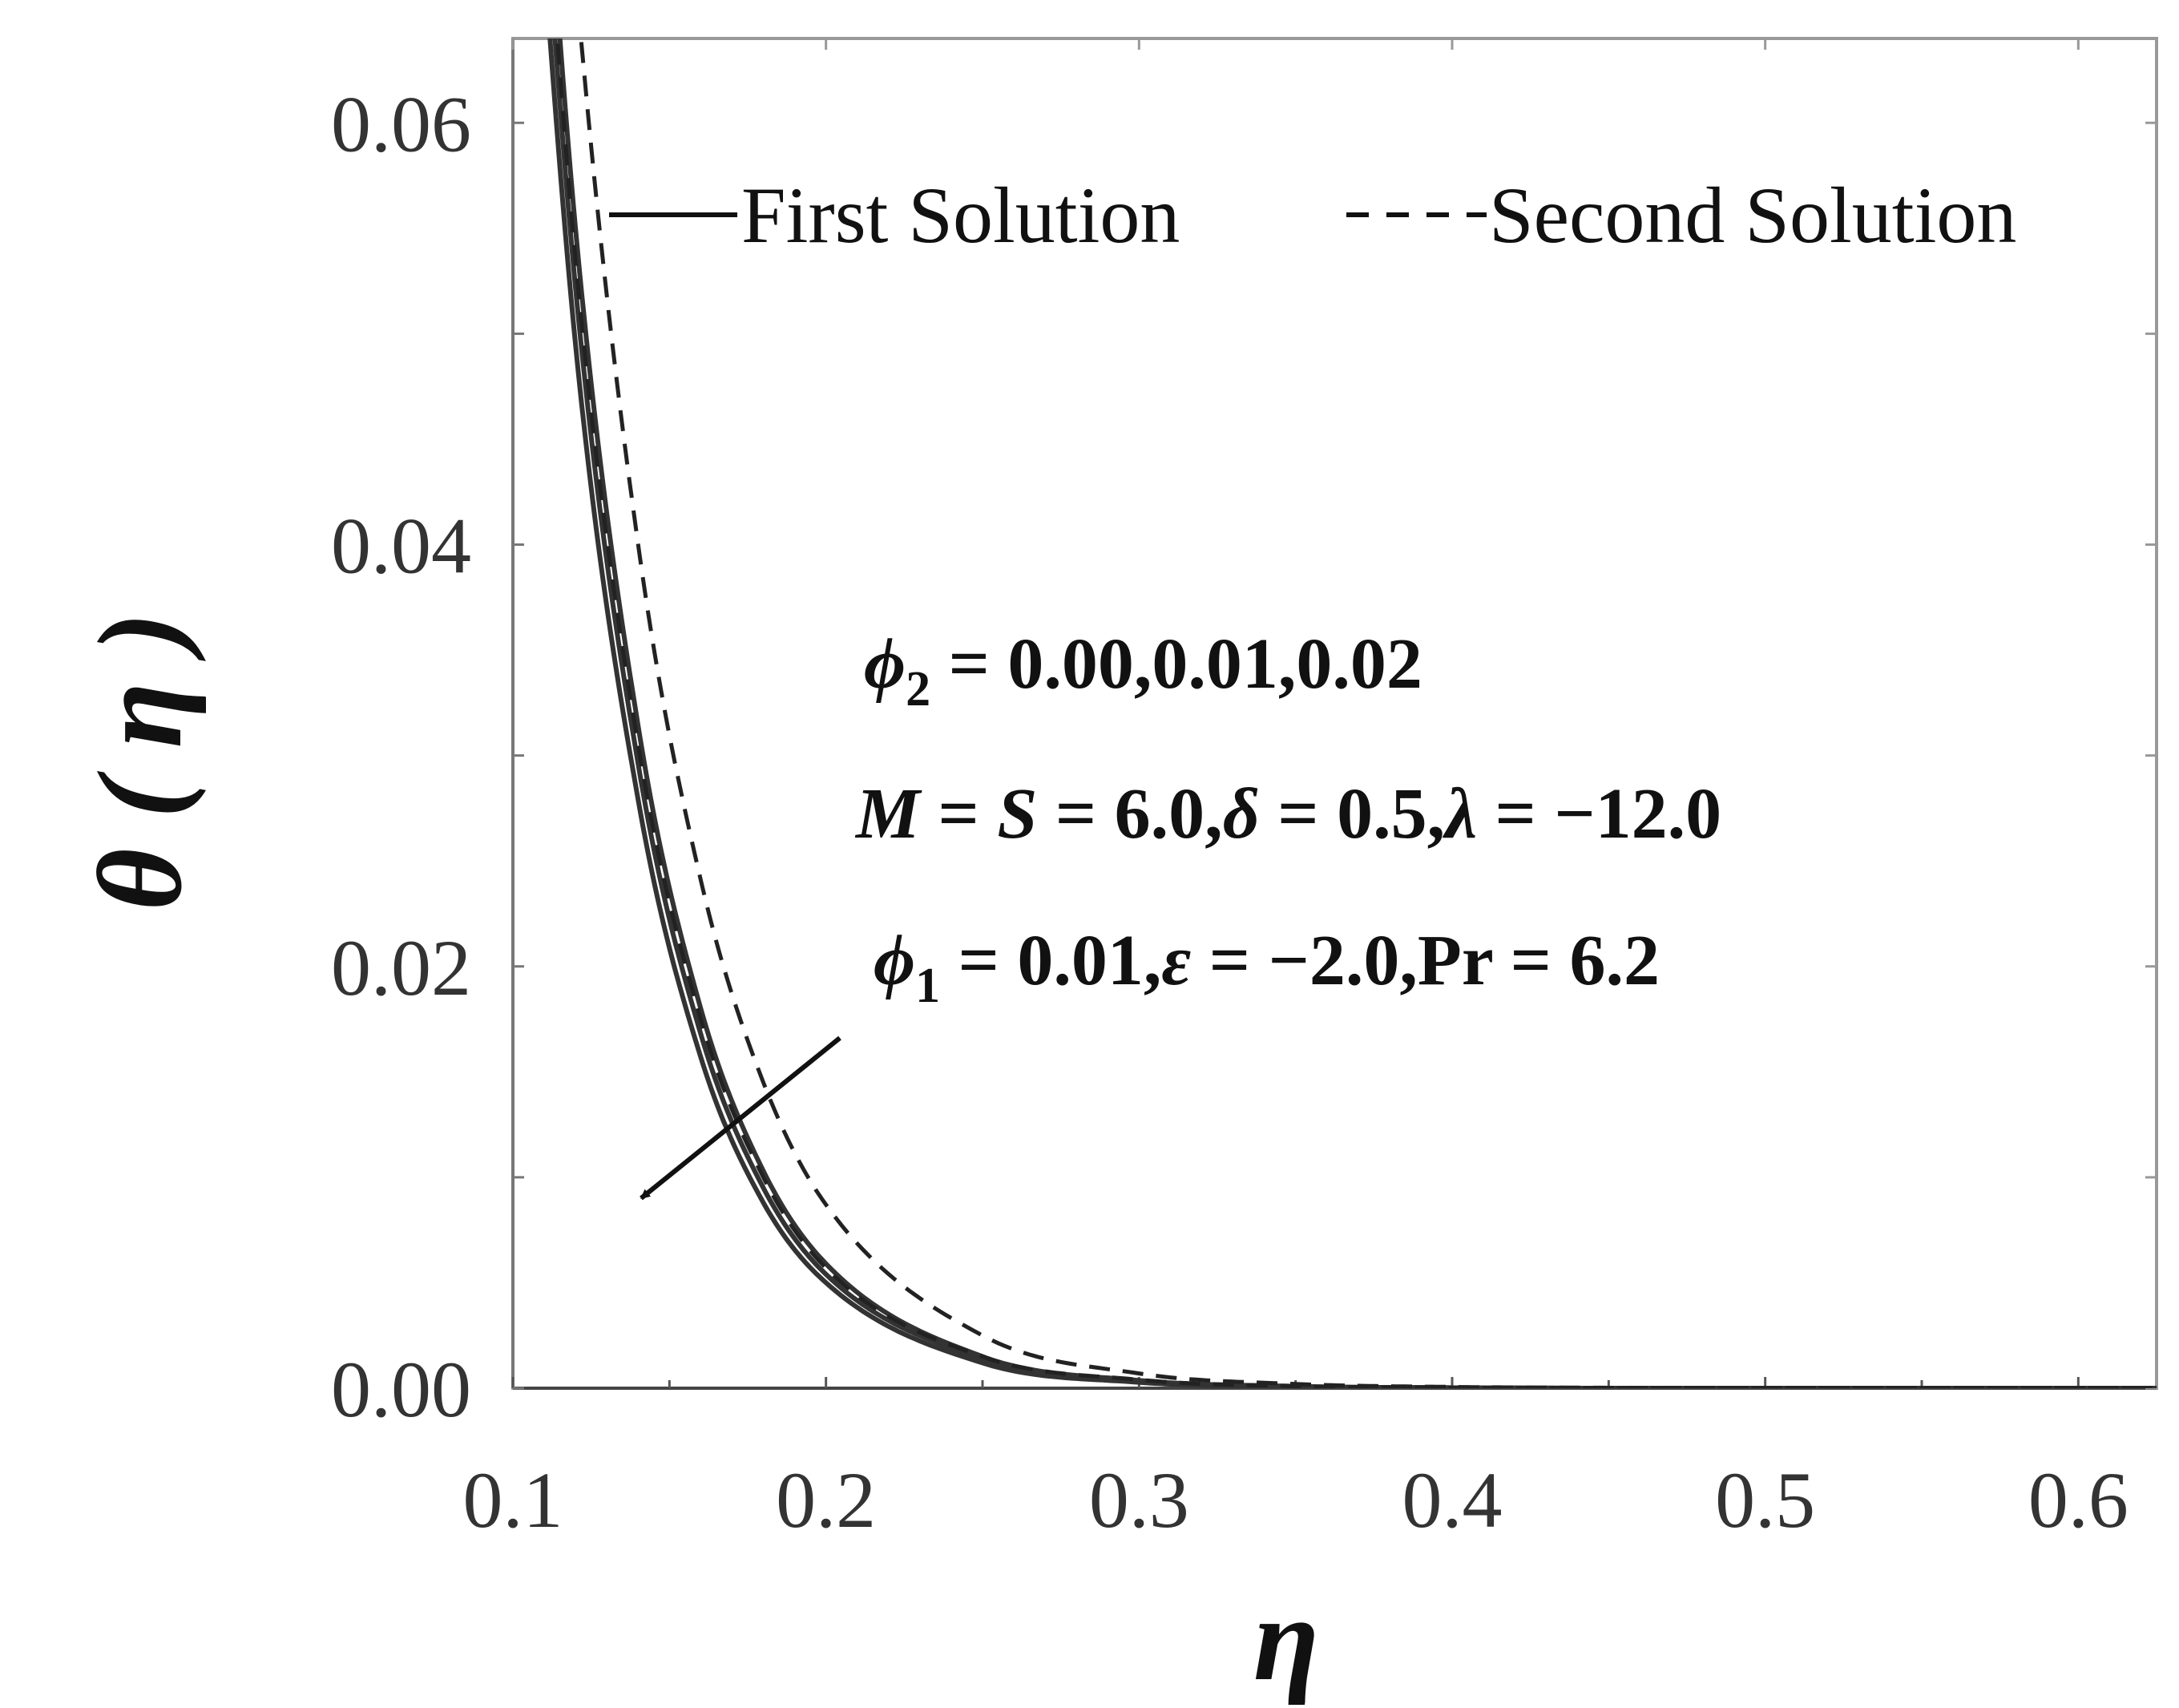 Image resolution: width=2179 pixels, height=1708 pixels. What do you see at coordinates (401, 124) in the screenshot?
I see `y-tick-label: 0.06` at bounding box center [401, 124].